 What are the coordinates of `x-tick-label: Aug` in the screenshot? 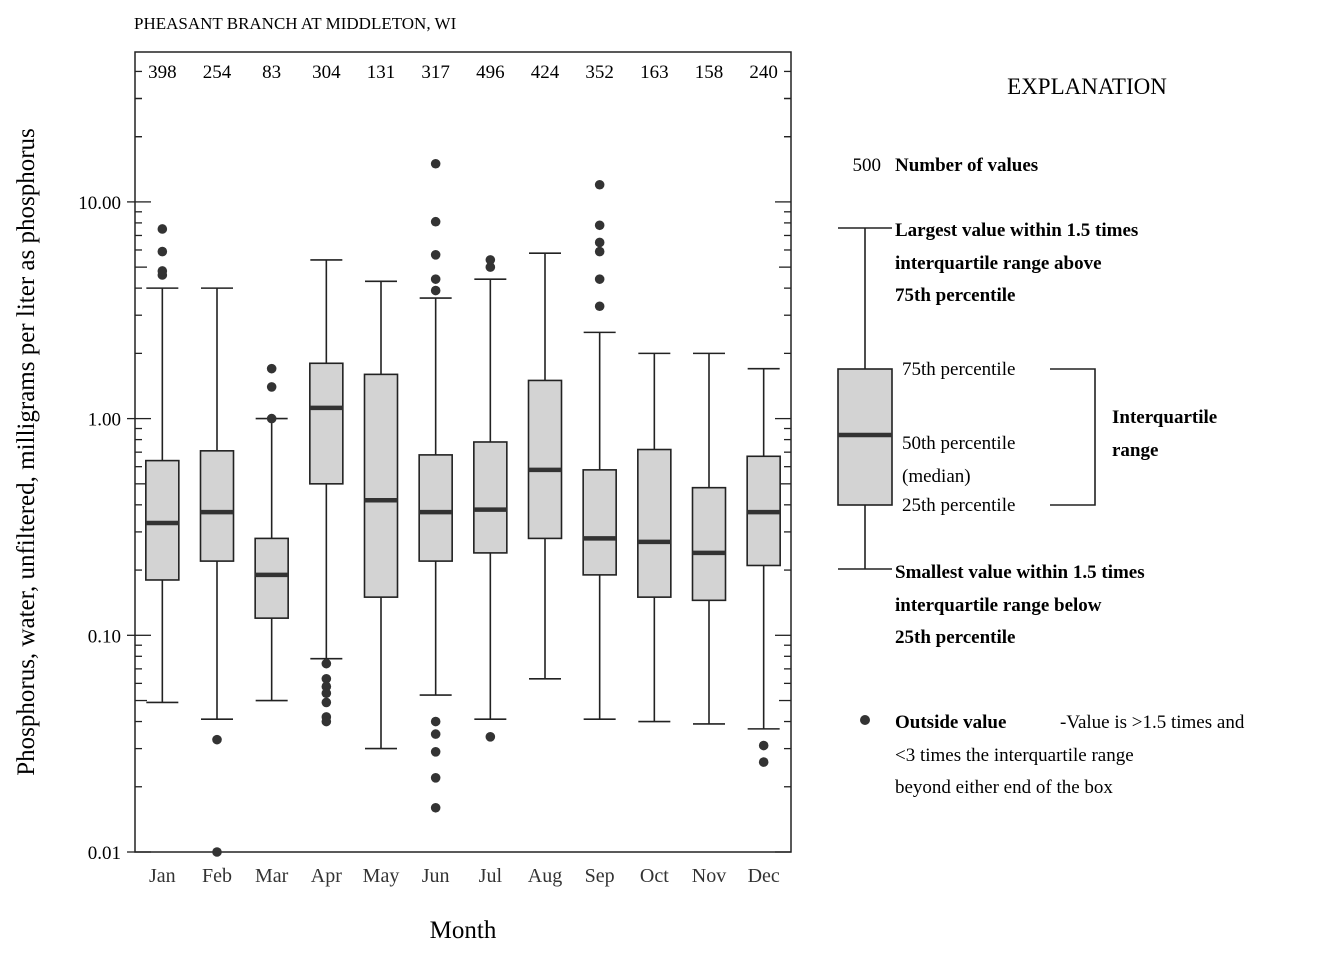 It's located at (545, 876).